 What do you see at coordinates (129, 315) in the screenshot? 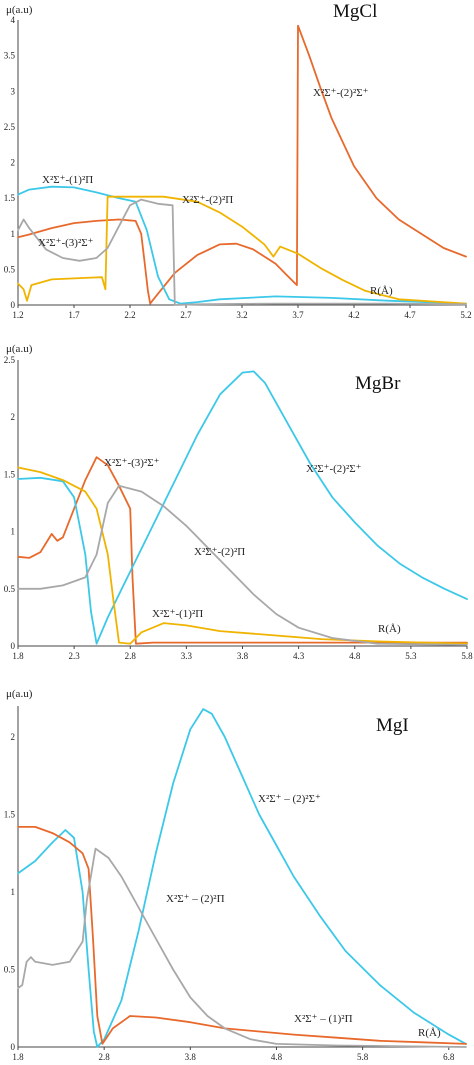
I see `x-tick-label: 2.2` at bounding box center [129, 315].